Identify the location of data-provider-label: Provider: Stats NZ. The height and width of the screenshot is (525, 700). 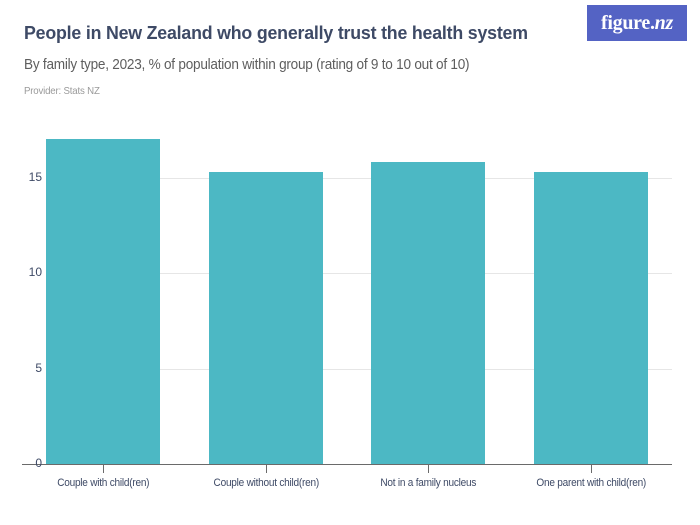
(62, 91).